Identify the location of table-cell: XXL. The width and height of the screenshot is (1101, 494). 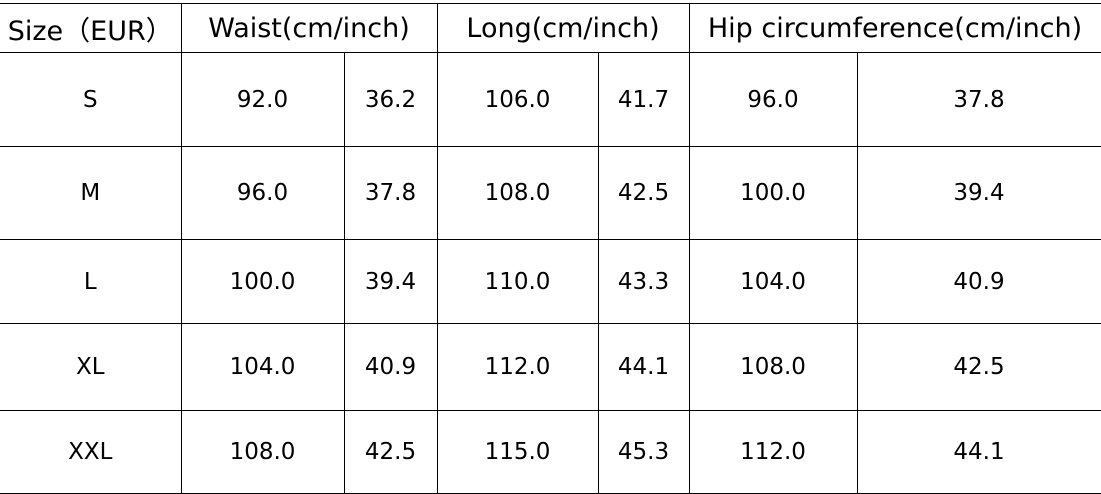
(91, 452).